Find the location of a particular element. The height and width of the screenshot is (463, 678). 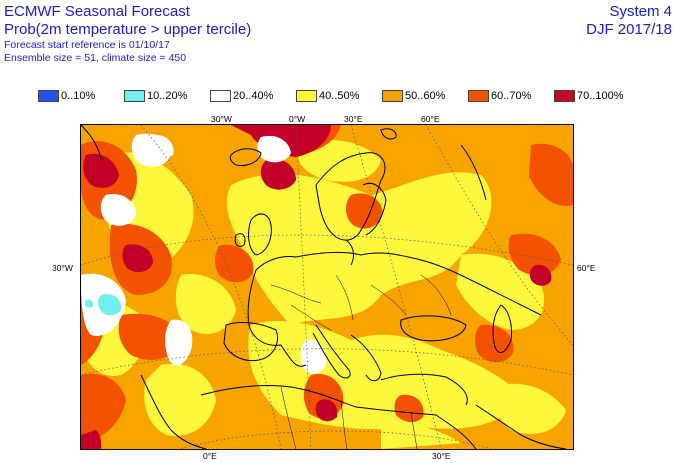

lon-label-top: 0°W is located at coordinates (297, 119).